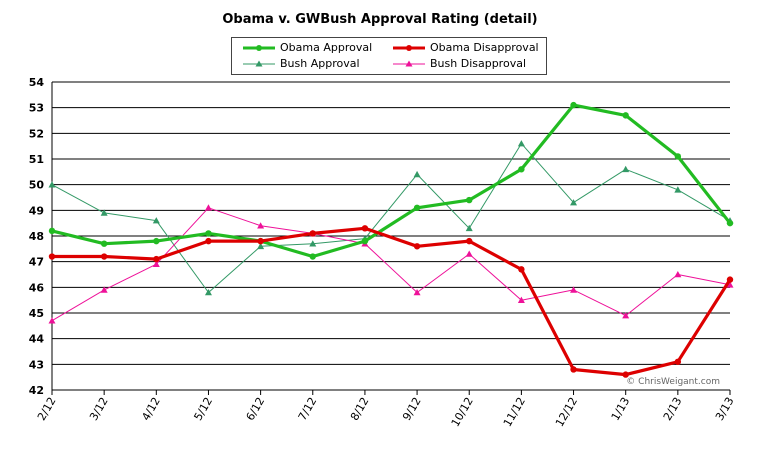 This screenshot has height=450, width=760. Describe the element at coordinates (484, 47) in the screenshot. I see `legend-label-obama-disapproval: Obama Disapproval` at that location.